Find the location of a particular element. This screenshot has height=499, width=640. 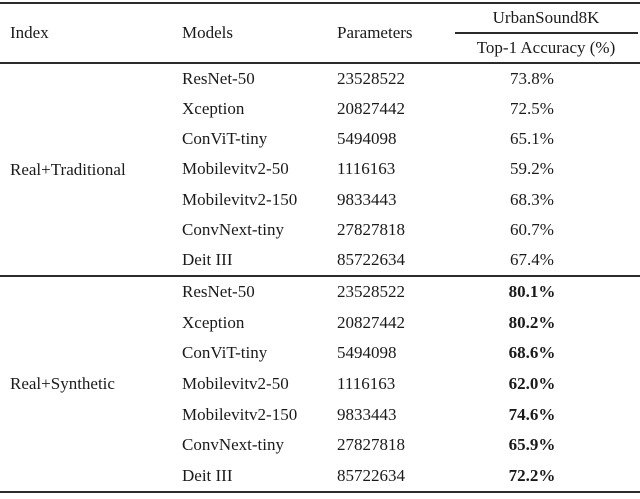

accuracy-cell: 67.4% is located at coordinates (532, 259).